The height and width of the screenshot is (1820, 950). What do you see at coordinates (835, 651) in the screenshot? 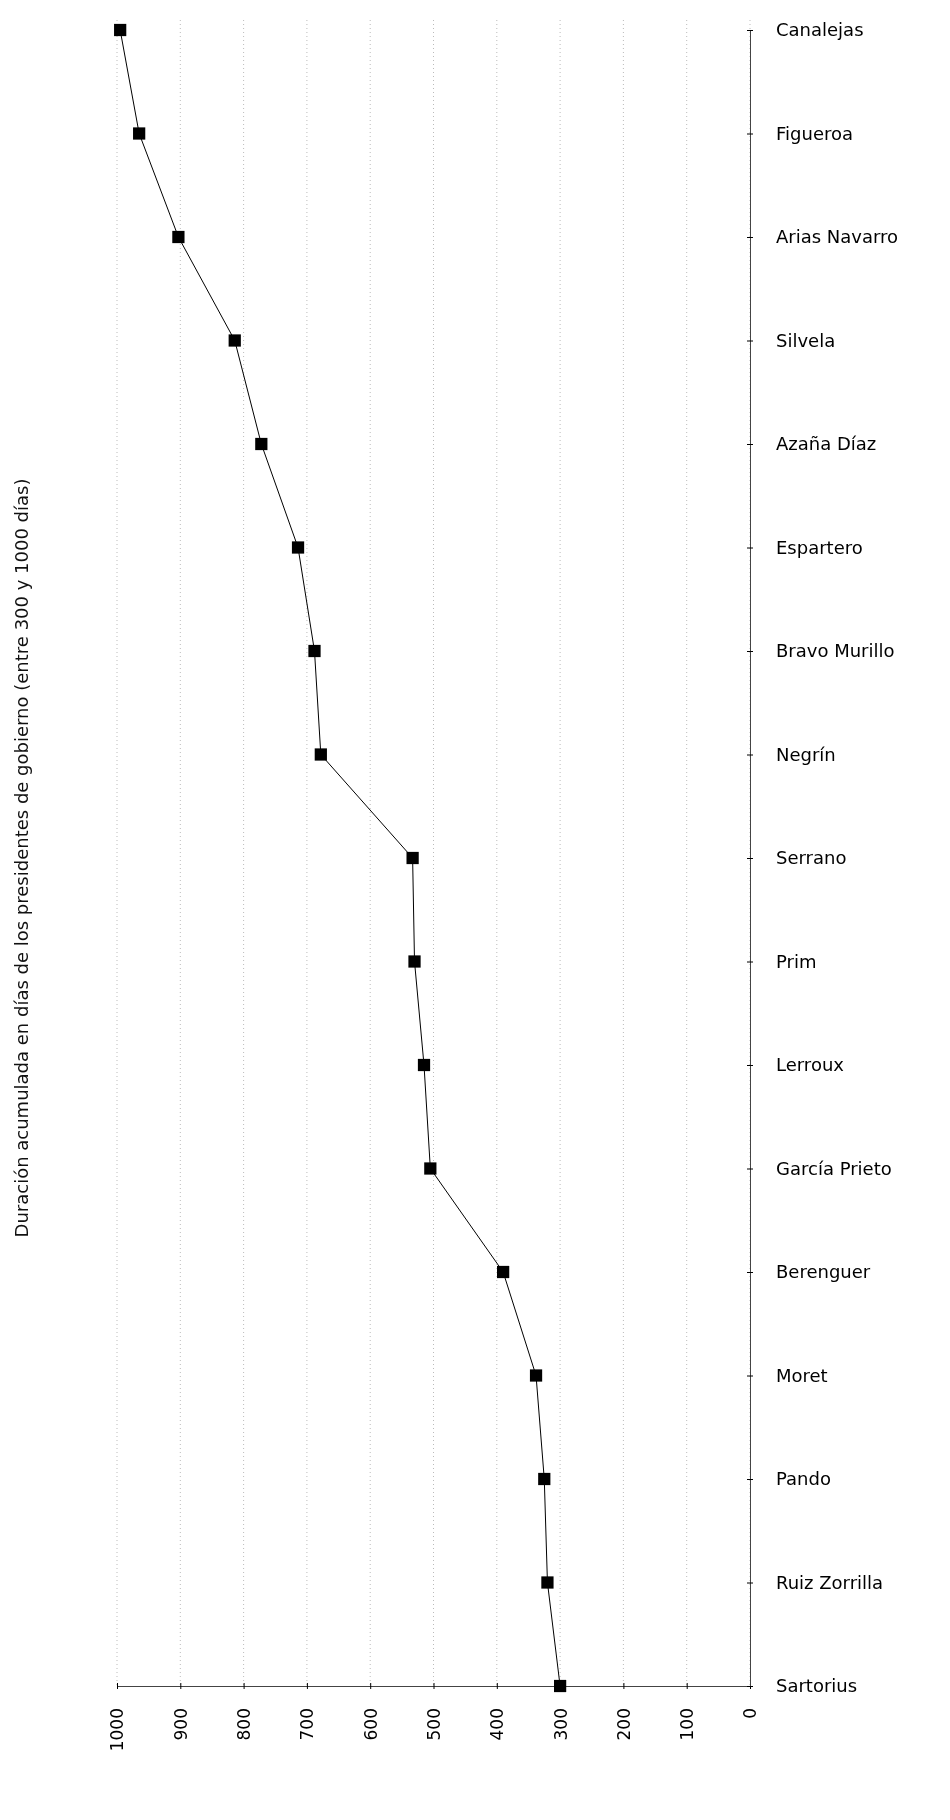
I see `y-tick-label: Bravo Murillo` at bounding box center [835, 651].